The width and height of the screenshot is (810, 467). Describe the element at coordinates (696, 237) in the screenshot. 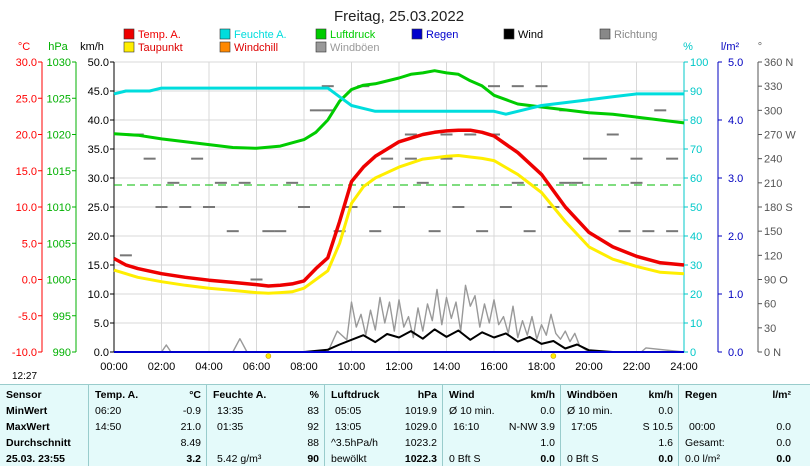

I see `humidity-tick-label: 40` at that location.